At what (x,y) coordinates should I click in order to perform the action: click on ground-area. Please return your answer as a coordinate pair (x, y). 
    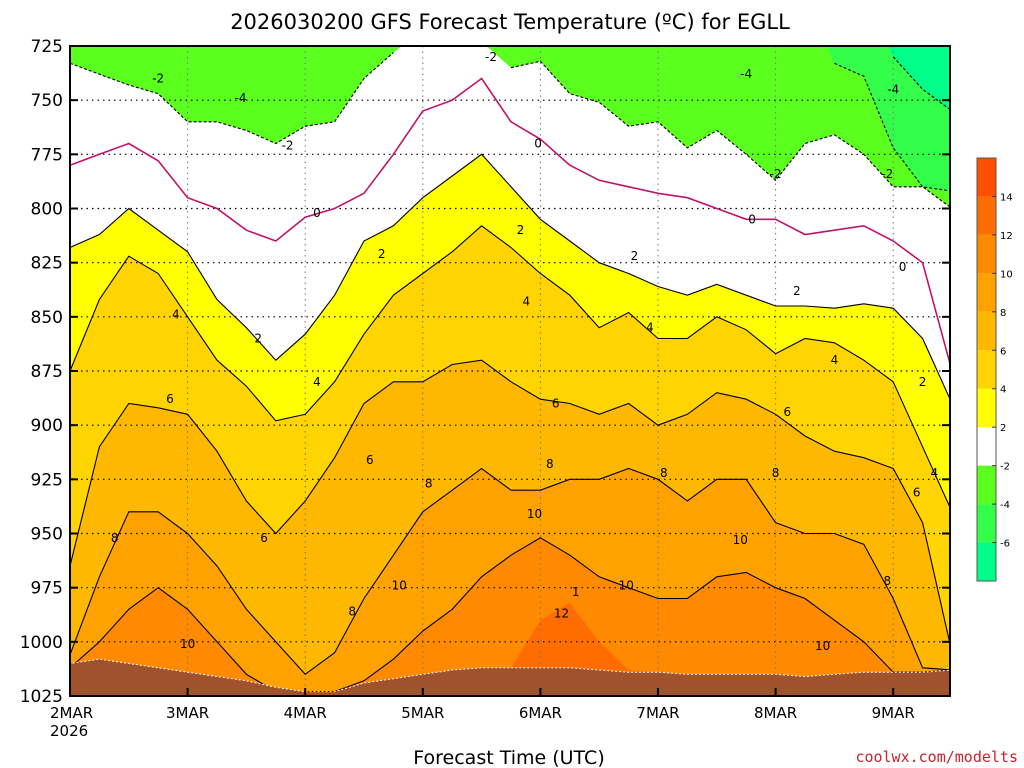
    Looking at the image, I should click on (510, 677).